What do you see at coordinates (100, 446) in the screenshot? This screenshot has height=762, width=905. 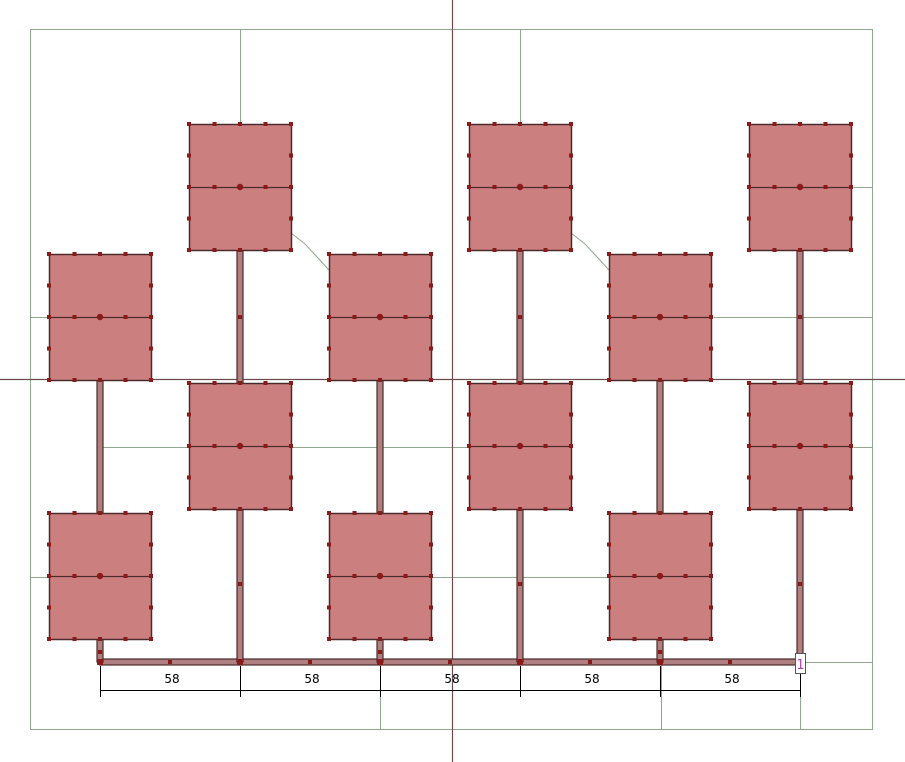 I see `feed-line` at bounding box center [100, 446].